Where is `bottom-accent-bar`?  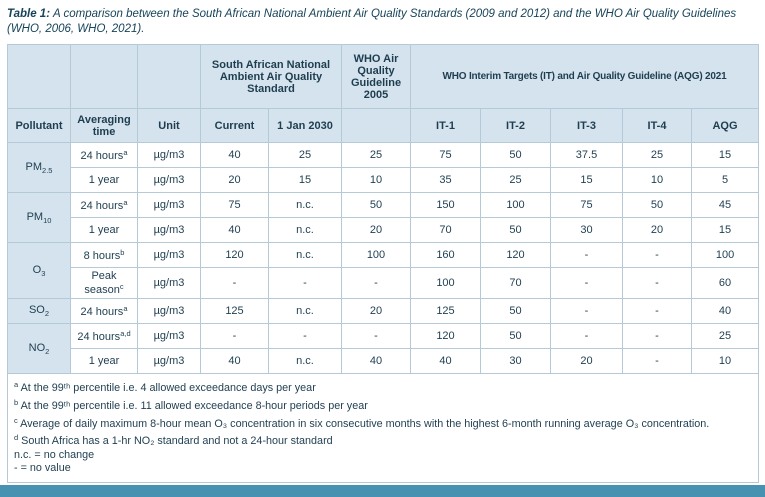
bottom-accent-bar is located at coordinates (382, 491).